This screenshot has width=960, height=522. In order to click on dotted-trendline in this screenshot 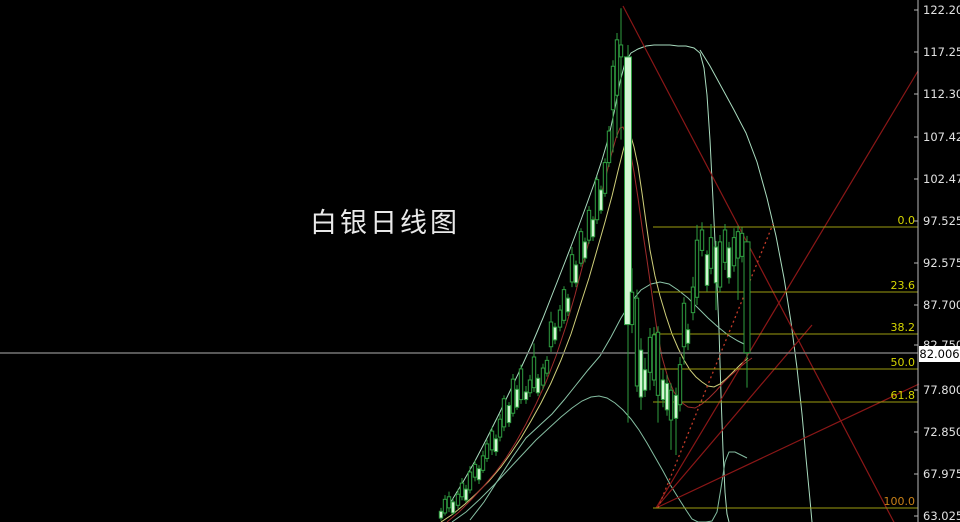, I will do `click(715, 366)`.